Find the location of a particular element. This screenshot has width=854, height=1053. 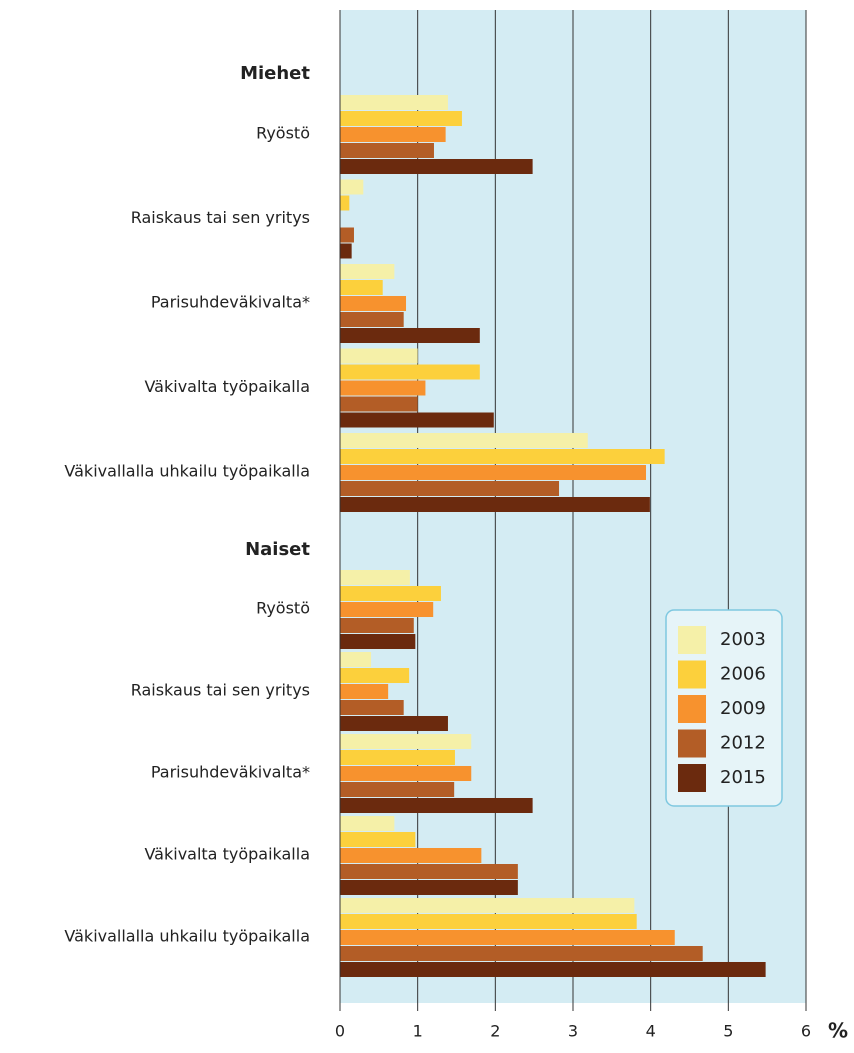

legend-label: 2012 is located at coordinates (743, 743).